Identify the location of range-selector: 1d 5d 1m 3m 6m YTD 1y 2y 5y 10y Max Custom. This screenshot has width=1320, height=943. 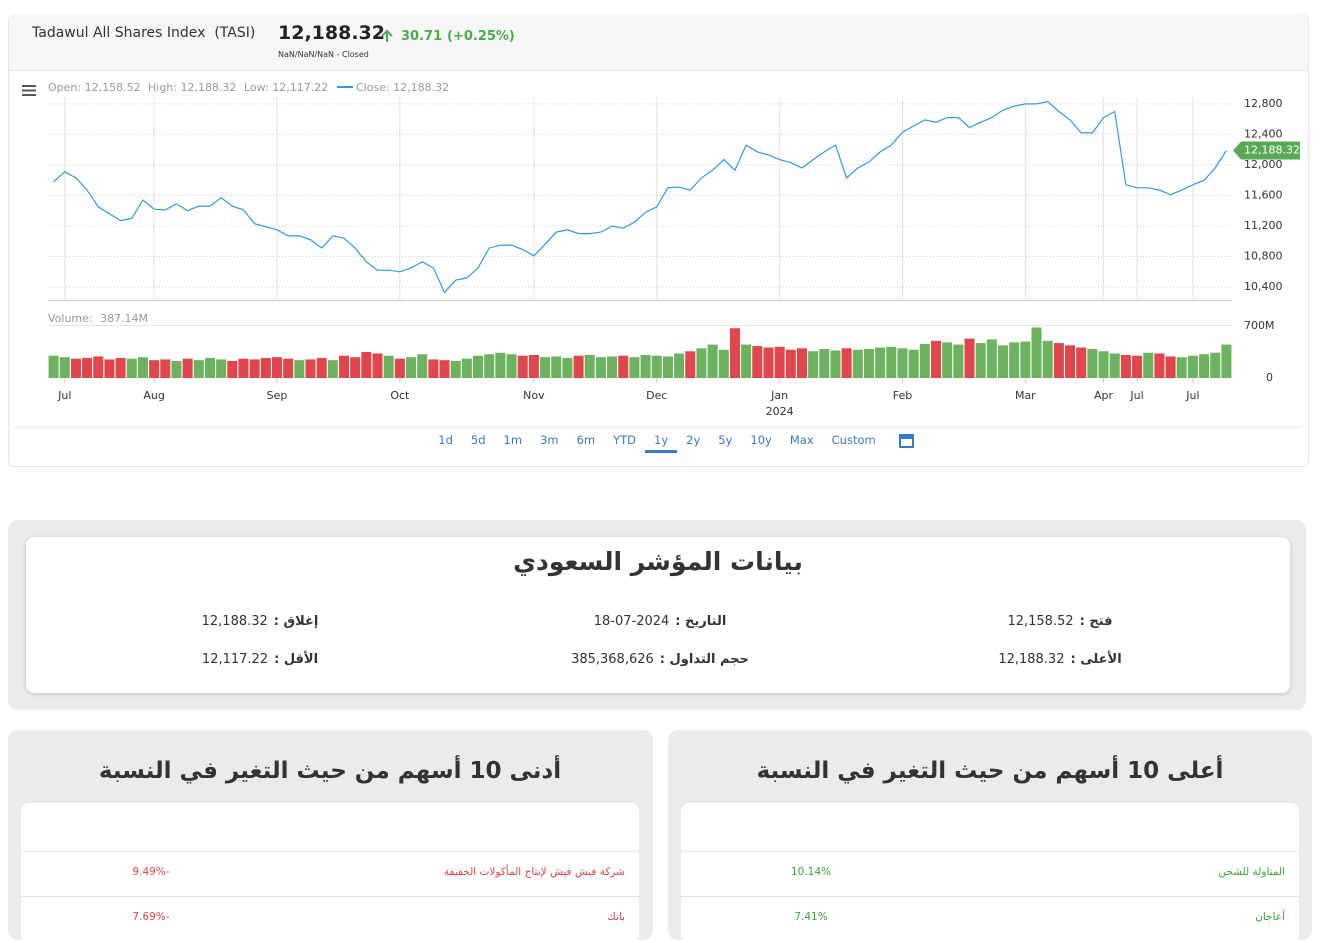
(657, 443).